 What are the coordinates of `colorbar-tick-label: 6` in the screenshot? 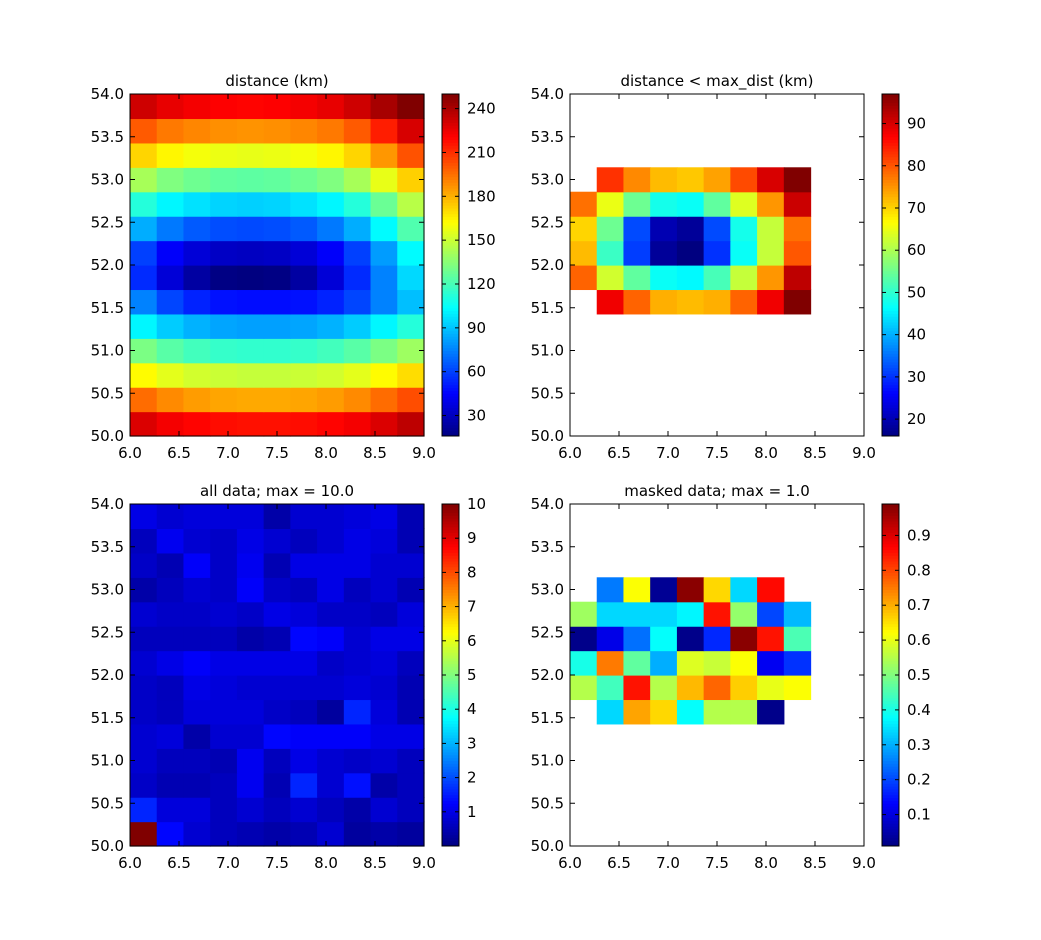 It's located at (472, 641).